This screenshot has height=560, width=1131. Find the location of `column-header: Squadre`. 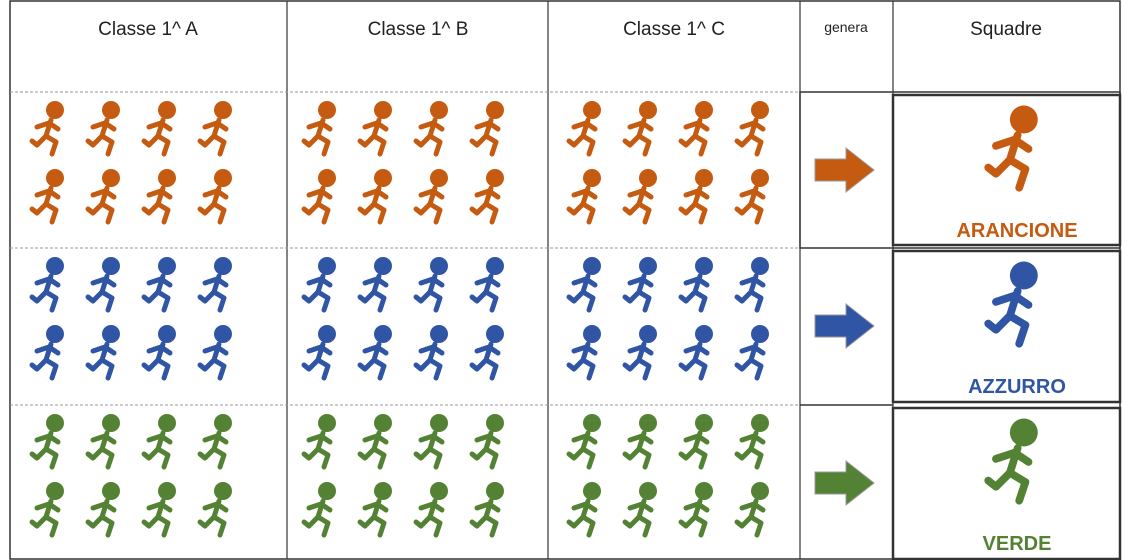

column-header: Squadre is located at coordinates (1006, 29).